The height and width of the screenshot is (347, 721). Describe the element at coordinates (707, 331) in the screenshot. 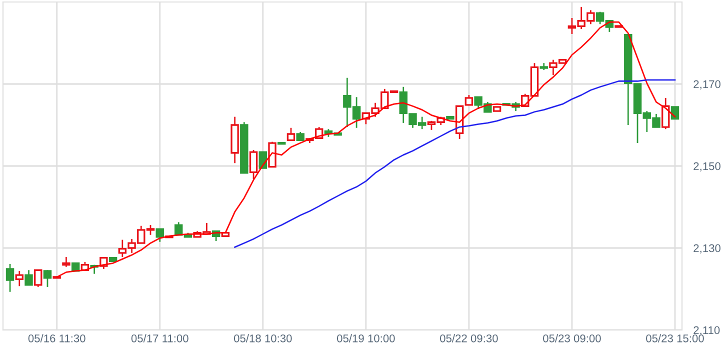

I see `y-tick-label: 2,110` at that location.